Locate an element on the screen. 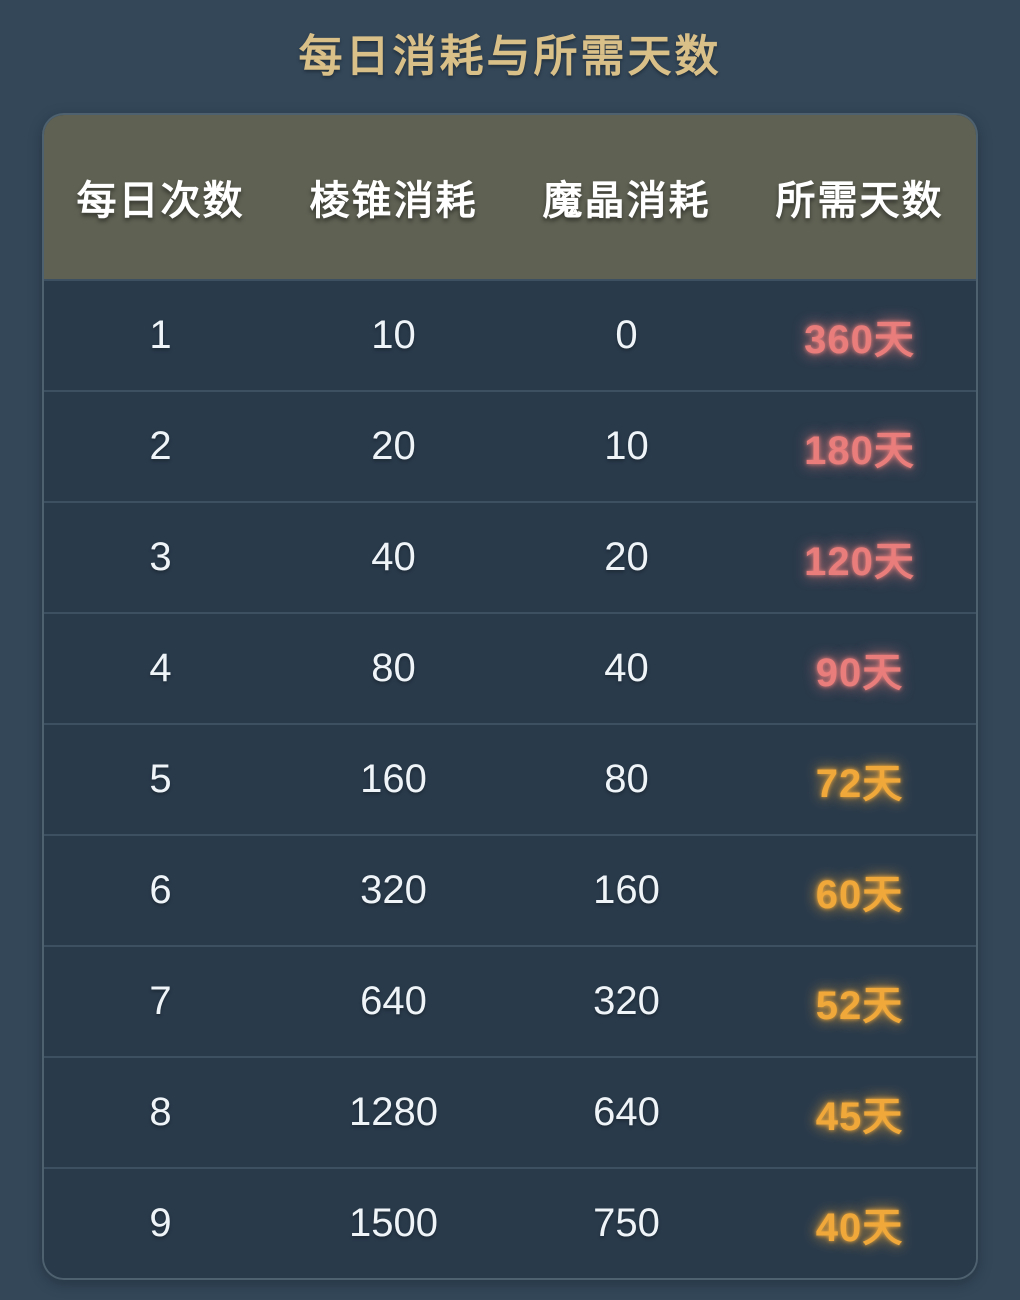  table-row: 8 1280 640 45天 is located at coordinates (510, 1111).